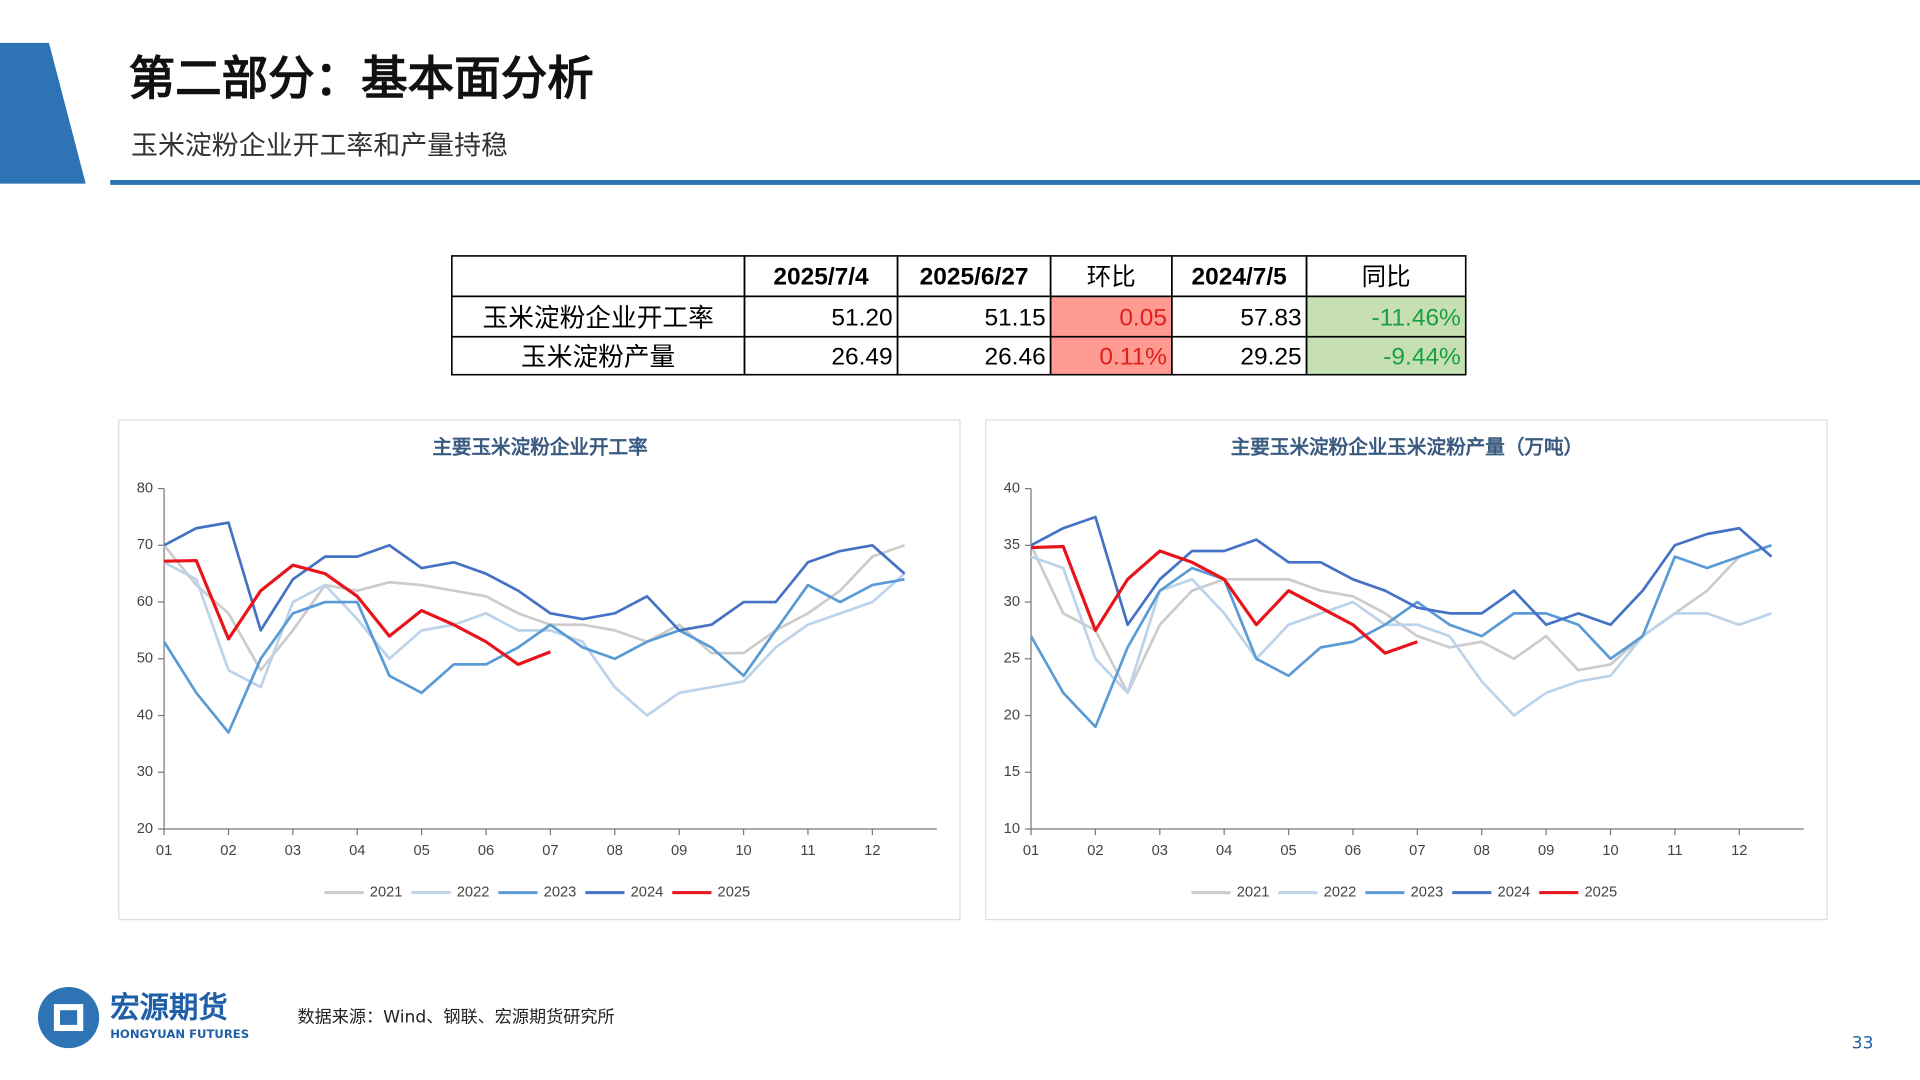 The width and height of the screenshot is (1920, 1080). What do you see at coordinates (1012, 829) in the screenshot?
I see `y-tick-label: 10` at bounding box center [1012, 829].